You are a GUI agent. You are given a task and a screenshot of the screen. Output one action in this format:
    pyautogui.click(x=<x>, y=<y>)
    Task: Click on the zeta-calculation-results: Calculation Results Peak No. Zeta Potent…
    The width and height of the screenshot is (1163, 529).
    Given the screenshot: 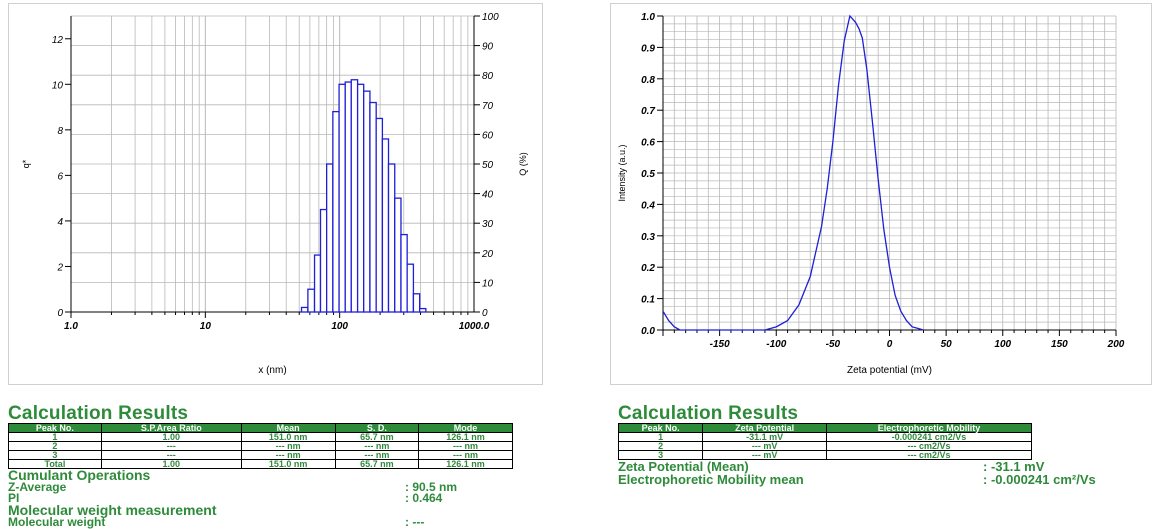 What is the action you would take?
    pyautogui.click(x=887, y=445)
    